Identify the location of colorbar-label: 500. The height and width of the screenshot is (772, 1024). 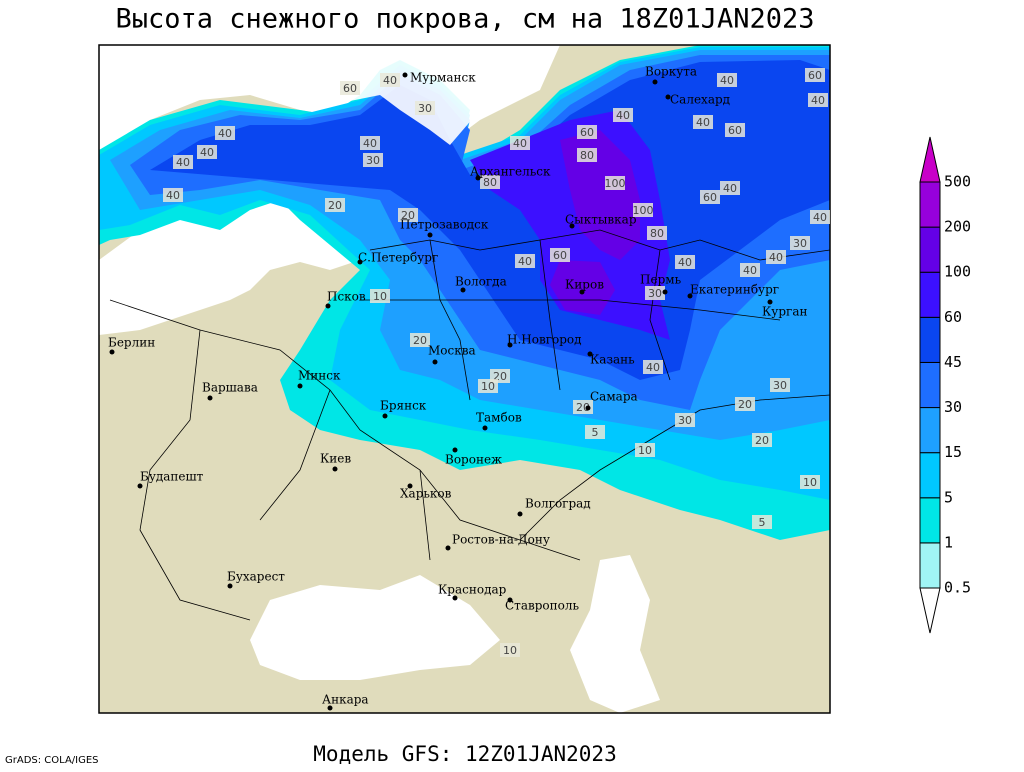
(957, 182).